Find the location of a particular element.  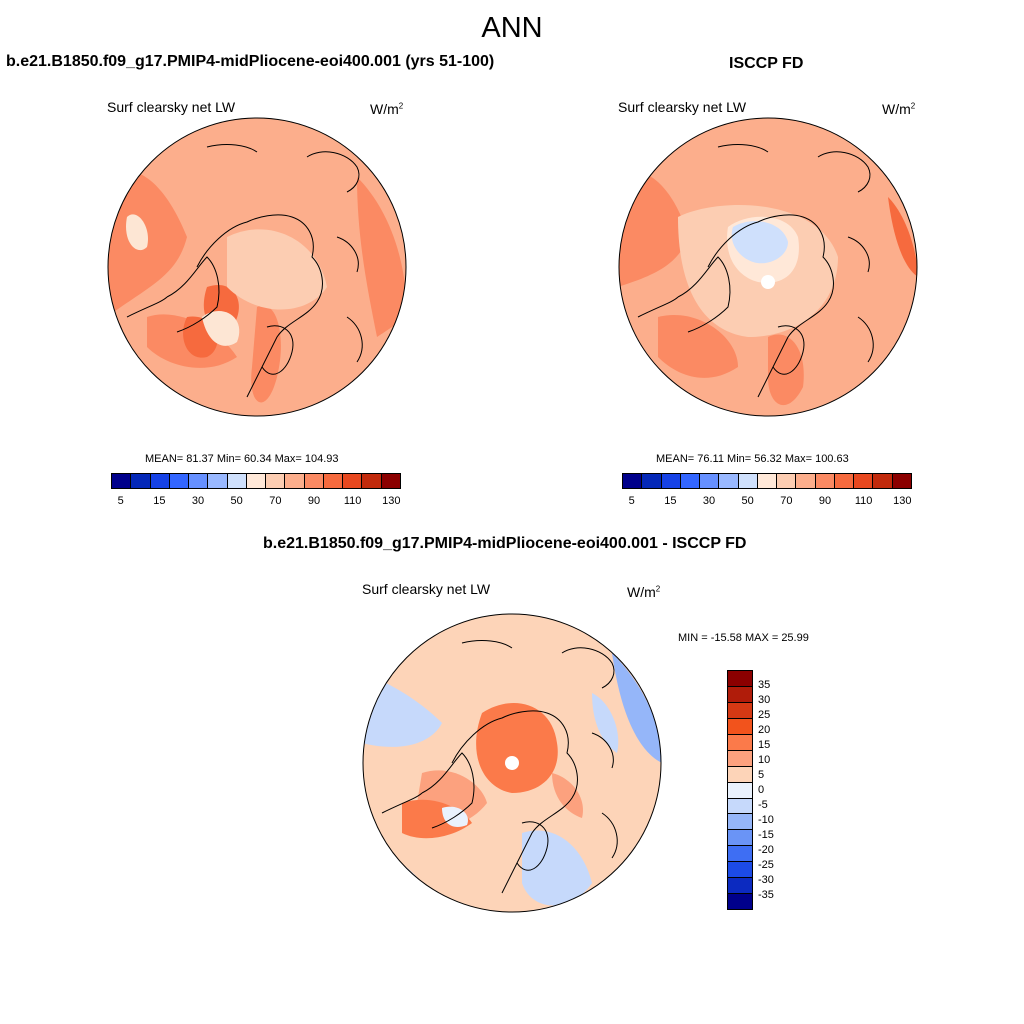

colorbar-tick-label: -30 is located at coordinates (766, 880).